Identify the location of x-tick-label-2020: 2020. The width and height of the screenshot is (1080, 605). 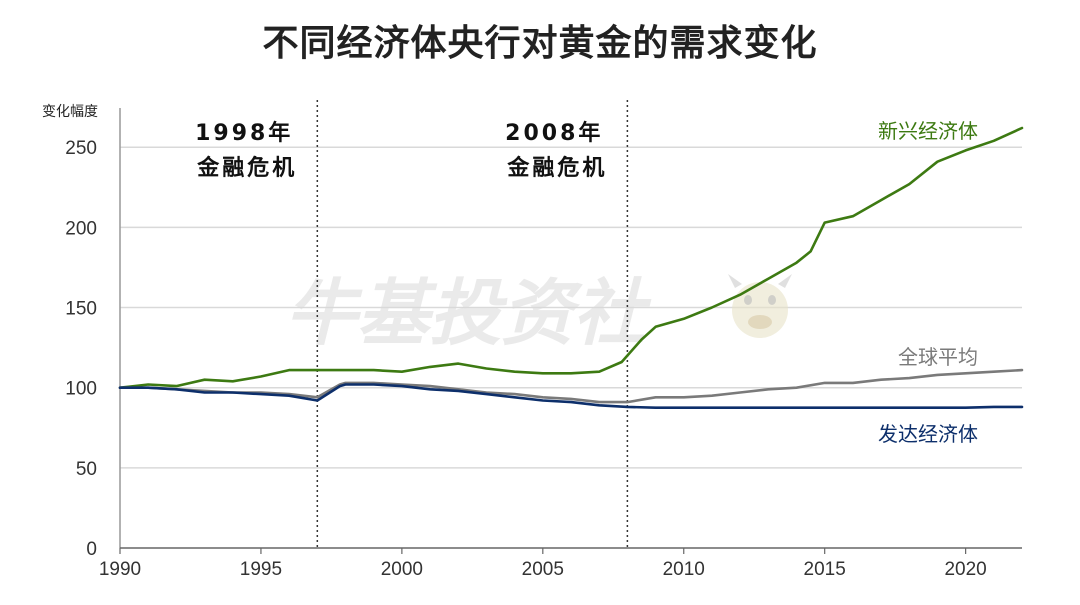
(965, 569).